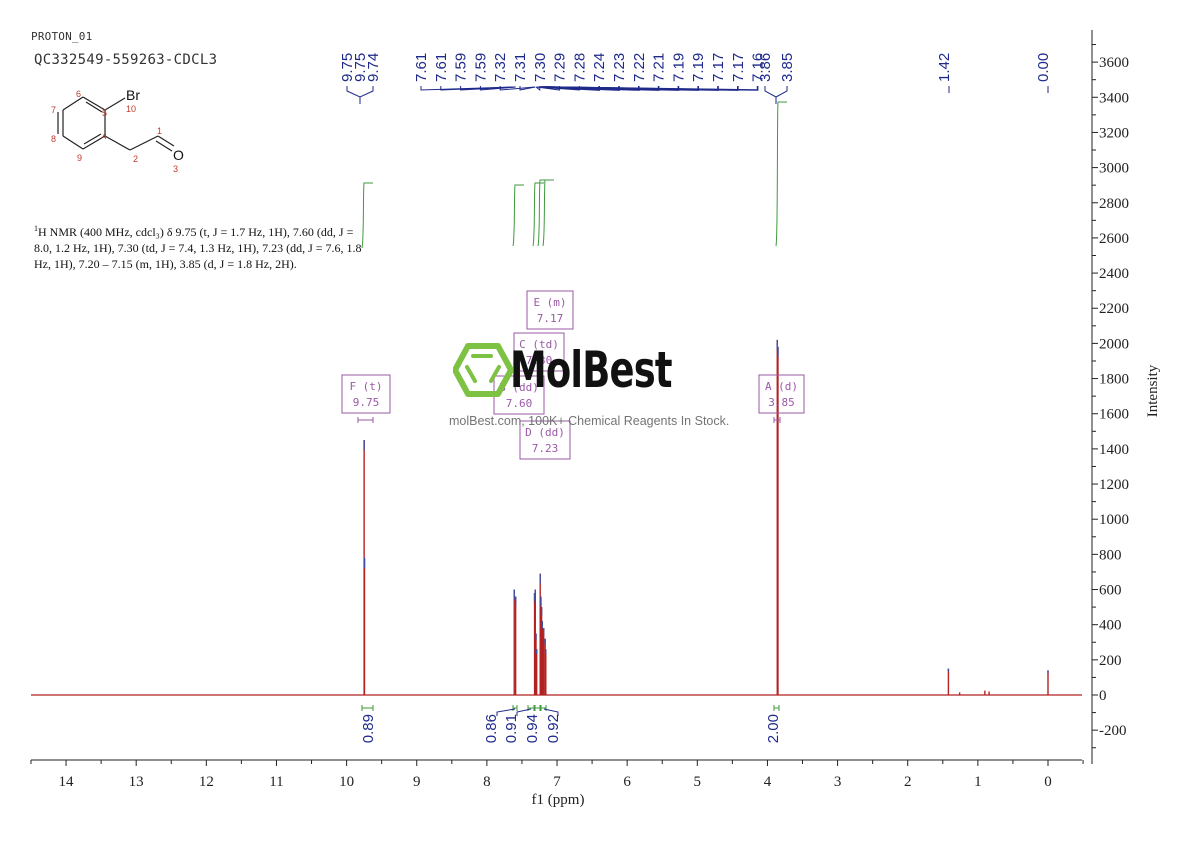  Describe the element at coordinates (487, 782) in the screenshot. I see `x-tick-label: 8` at that location.